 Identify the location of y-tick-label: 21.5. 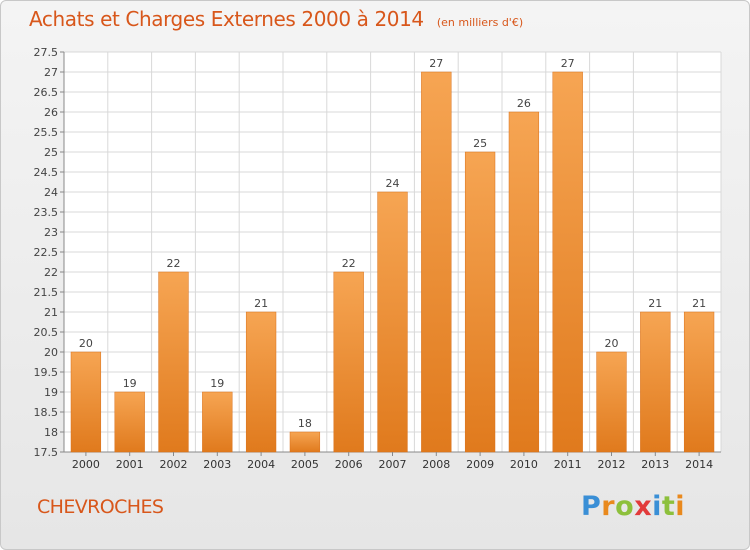
(46, 292).